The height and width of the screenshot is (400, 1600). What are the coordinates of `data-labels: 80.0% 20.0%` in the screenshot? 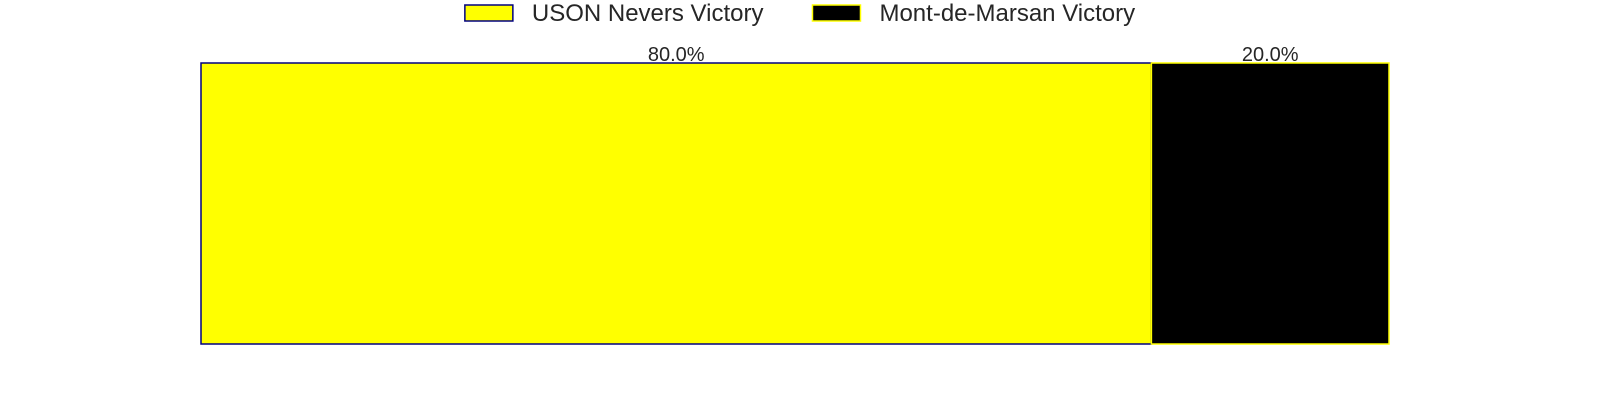 It's located at (973, 55).